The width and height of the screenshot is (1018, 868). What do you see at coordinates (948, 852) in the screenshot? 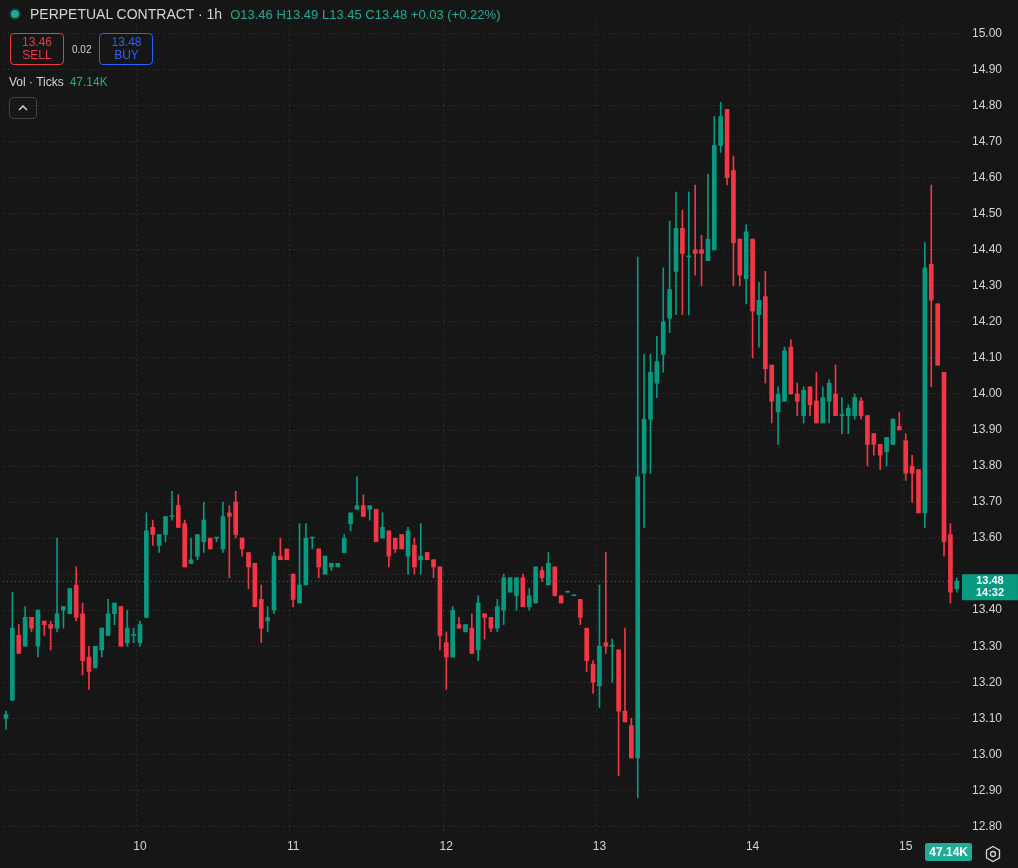
I see `text: 47.14K` at bounding box center [948, 852].